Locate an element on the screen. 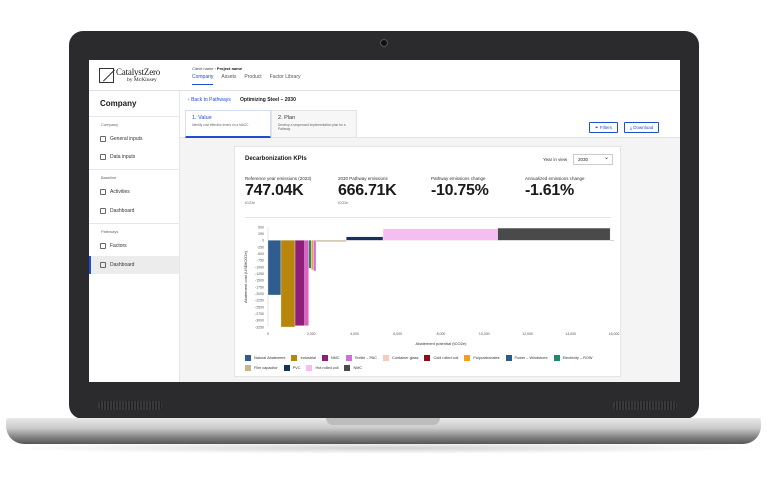  filters-button: ⏷ Filters is located at coordinates (604, 127).